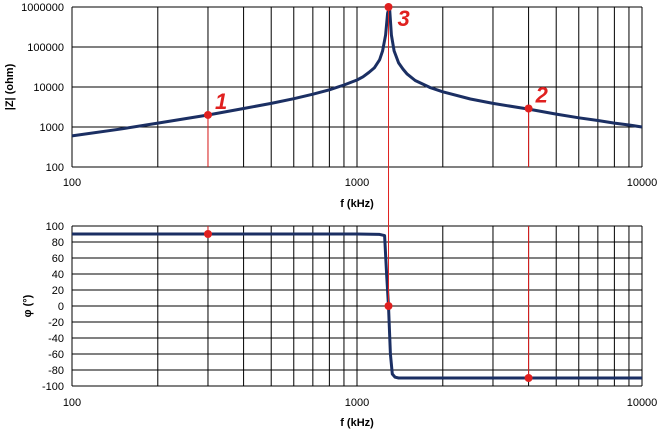 The height and width of the screenshot is (431, 660). I want to click on y-axis-title: φ (°), so click(28, 305).